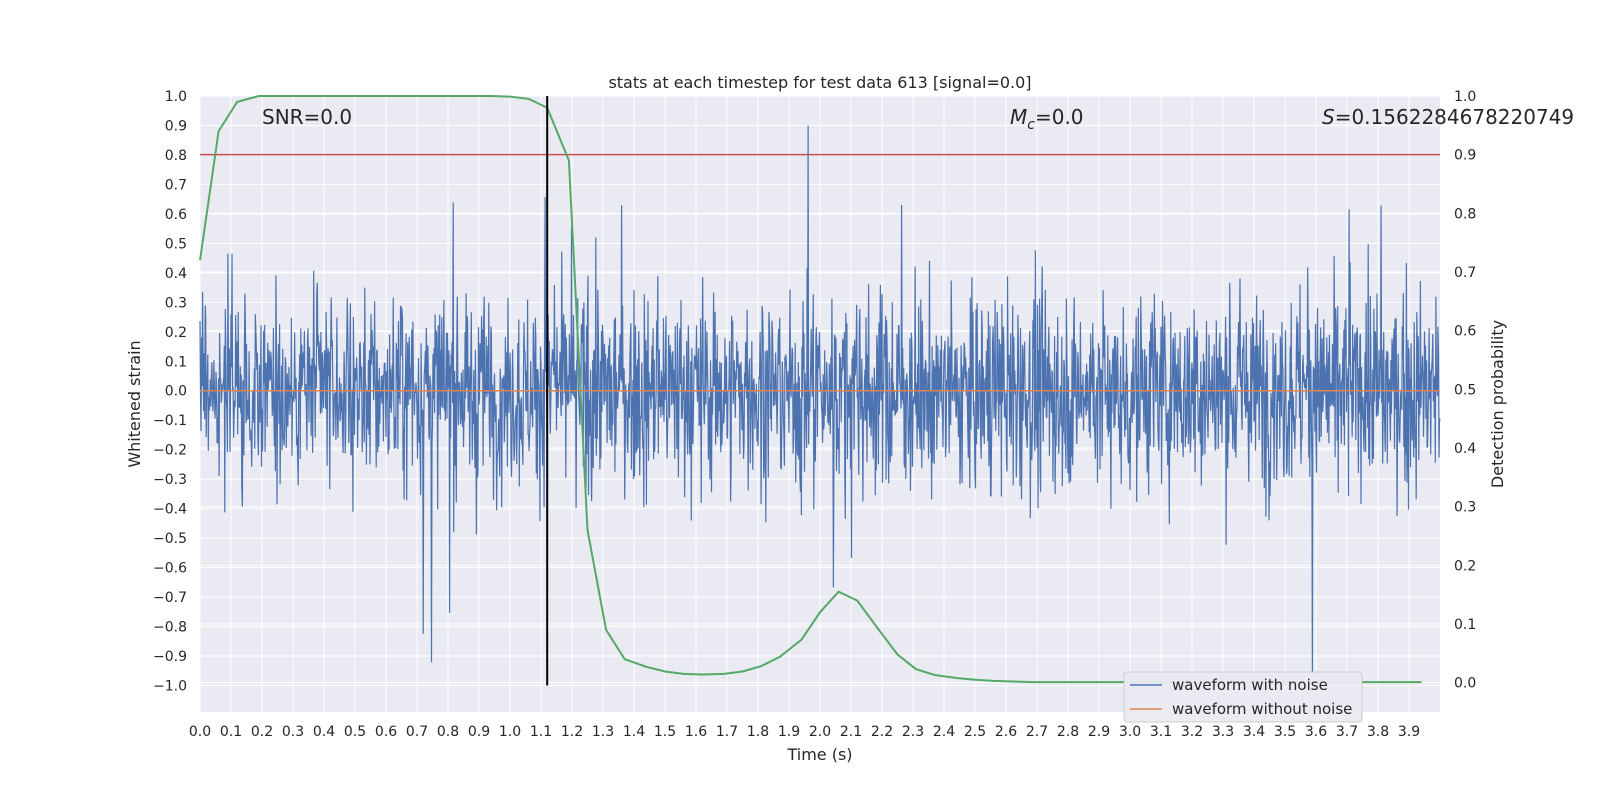 This screenshot has width=1600, height=800. What do you see at coordinates (665, 732) in the screenshot?
I see `x-tick-label-15: 1.5` at bounding box center [665, 732].